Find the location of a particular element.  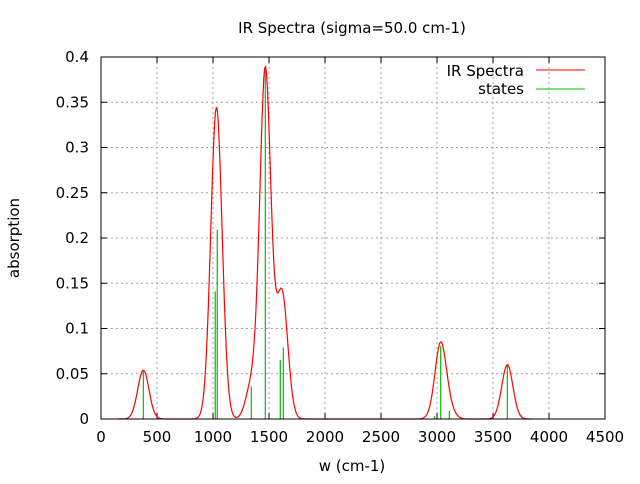

y-tick-label: 0.4 is located at coordinates (77, 57).